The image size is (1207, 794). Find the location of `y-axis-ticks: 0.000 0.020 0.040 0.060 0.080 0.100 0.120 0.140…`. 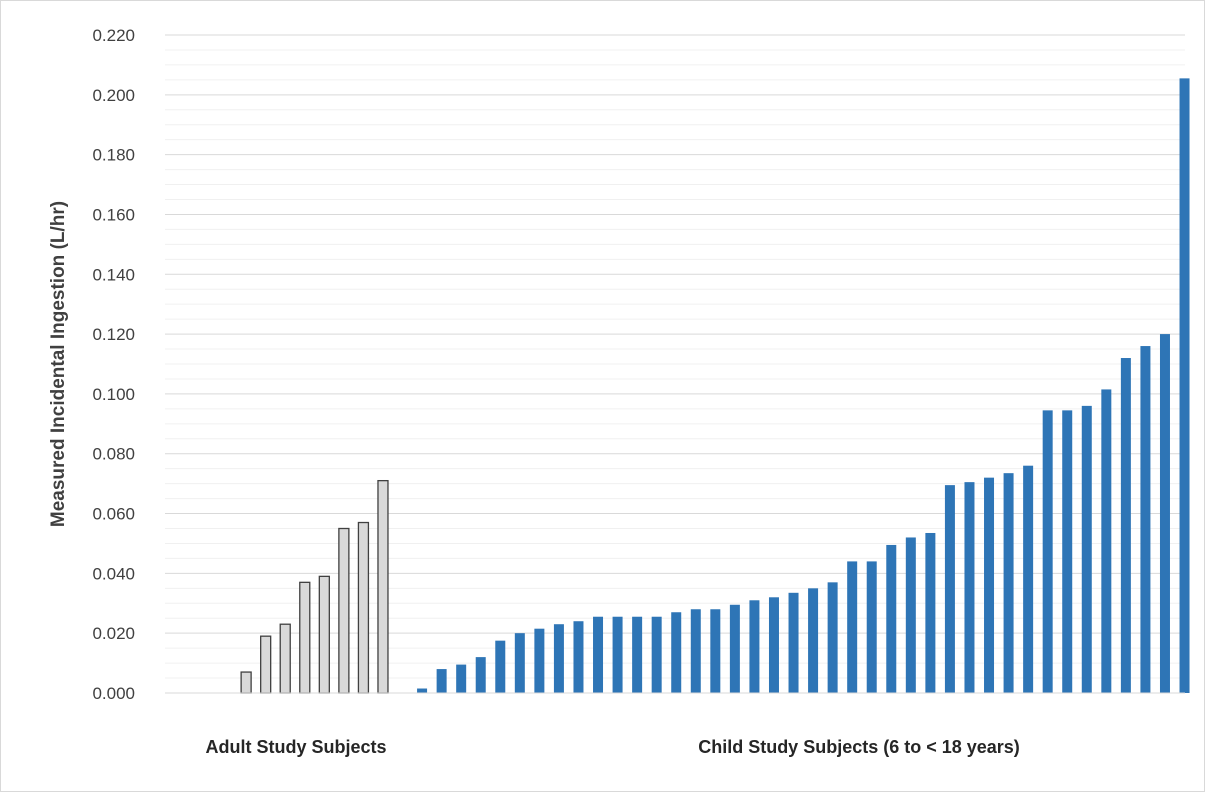

y-axis-ticks: 0.000 0.020 0.040 0.060 0.080 0.100 0.120 0.140… is located at coordinates (113, 364).